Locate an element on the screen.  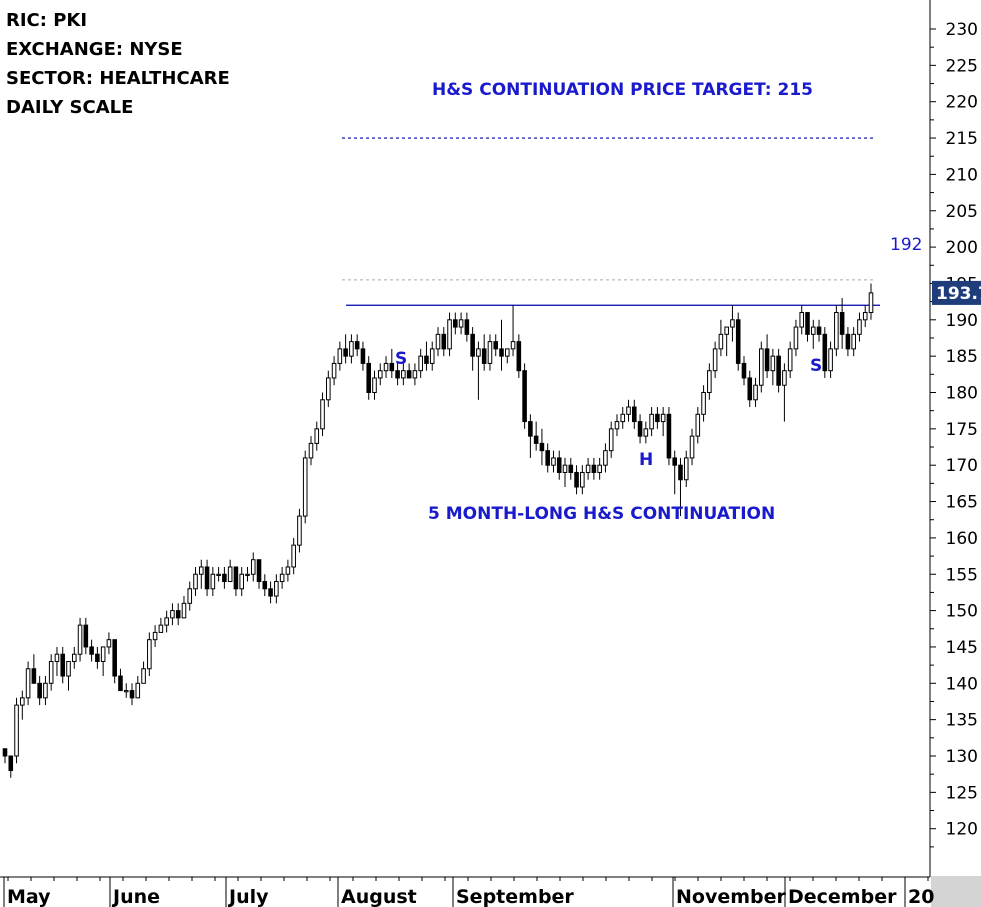
price-tick-label: 150 is located at coordinates (962, 612).